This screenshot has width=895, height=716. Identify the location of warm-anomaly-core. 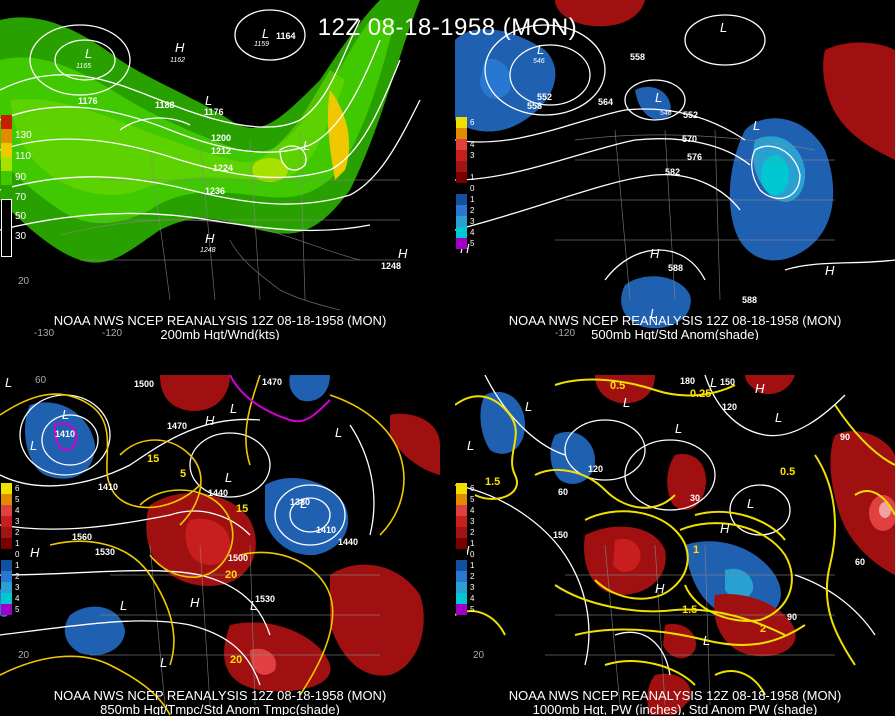
(627, 555).